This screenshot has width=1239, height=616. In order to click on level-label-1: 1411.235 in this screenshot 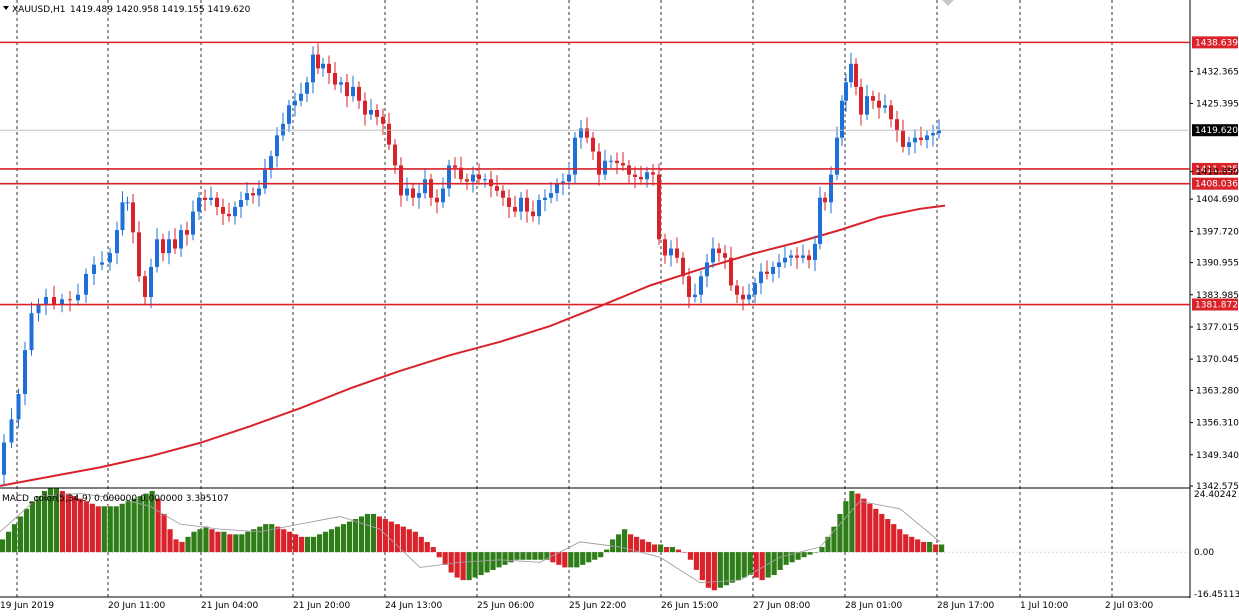, I will do `click(1215, 168)`.